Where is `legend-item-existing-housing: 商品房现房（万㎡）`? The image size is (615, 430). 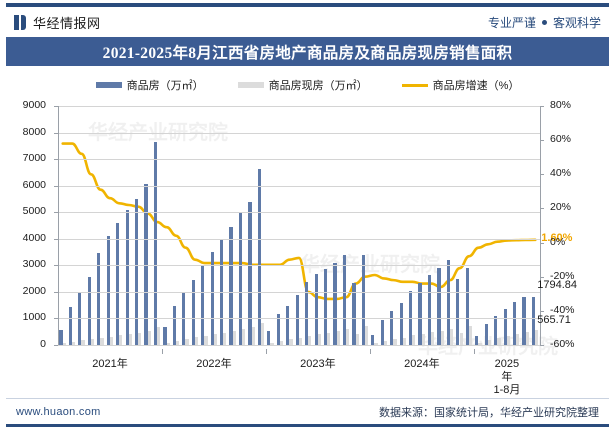
legend-item-existing-housing: 商品房现房（万㎡） is located at coordinates (302, 85).